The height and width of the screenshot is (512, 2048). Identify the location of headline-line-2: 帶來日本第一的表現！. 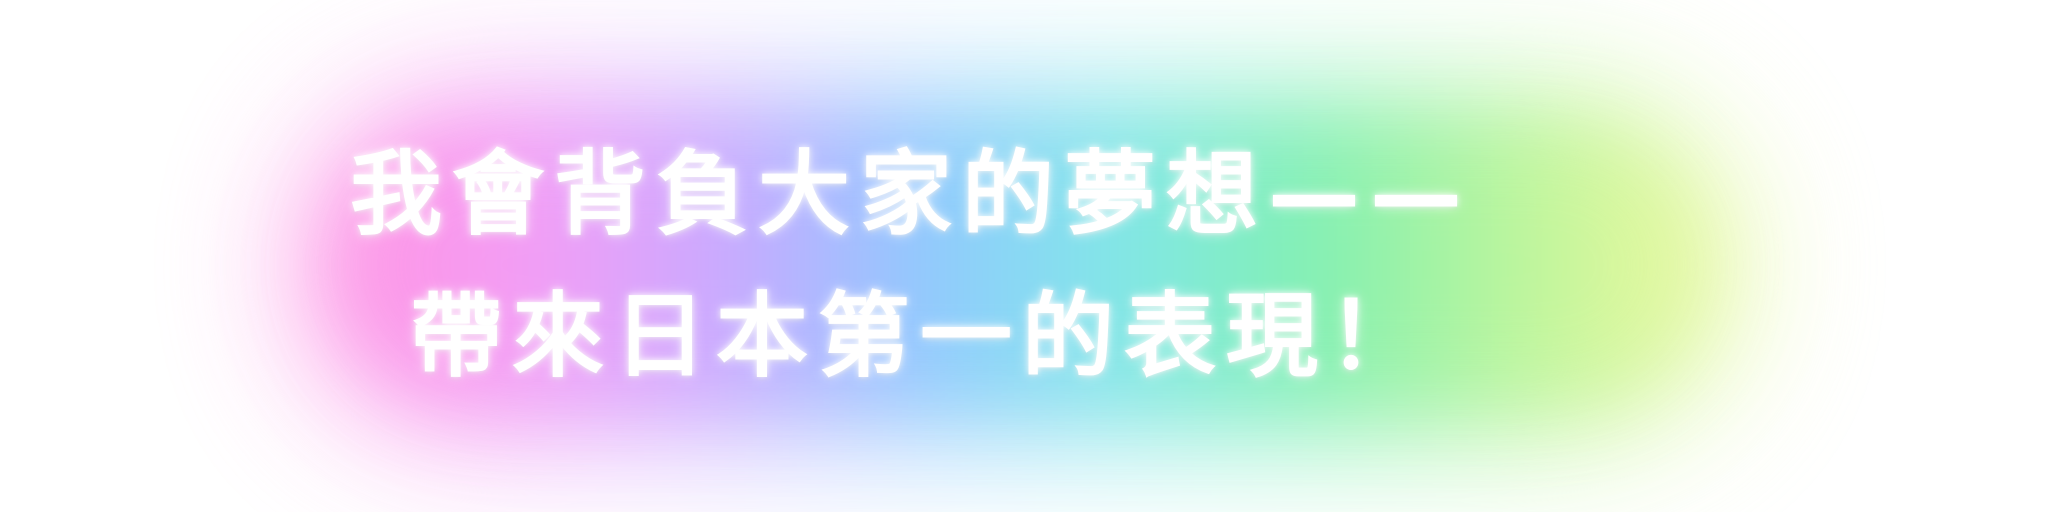
(920, 336).